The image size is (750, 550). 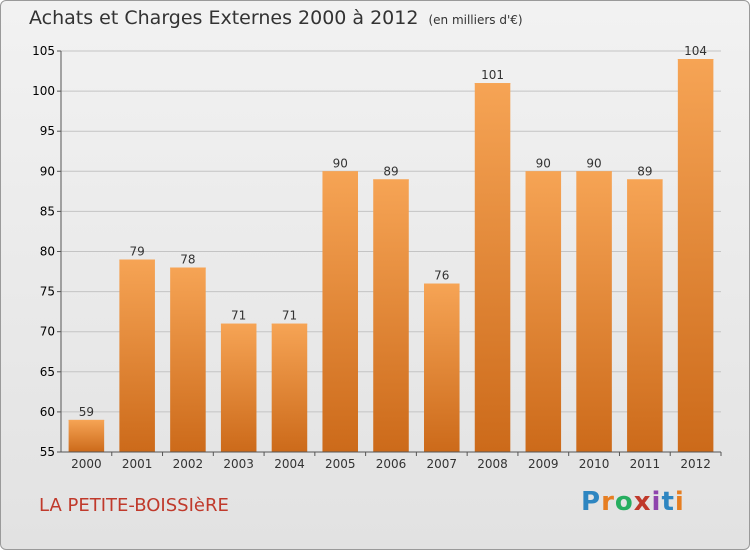 What do you see at coordinates (47, 211) in the screenshot?
I see `y-tick-label: 85` at bounding box center [47, 211].